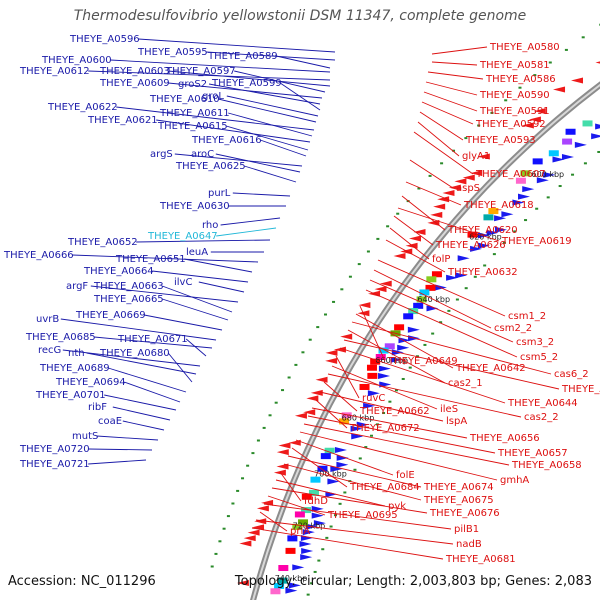 The image size is (600, 600). What do you see at coordinates (539, 357) in the screenshot?
I see `right-gene-label: csm5_2` at bounding box center [539, 357].